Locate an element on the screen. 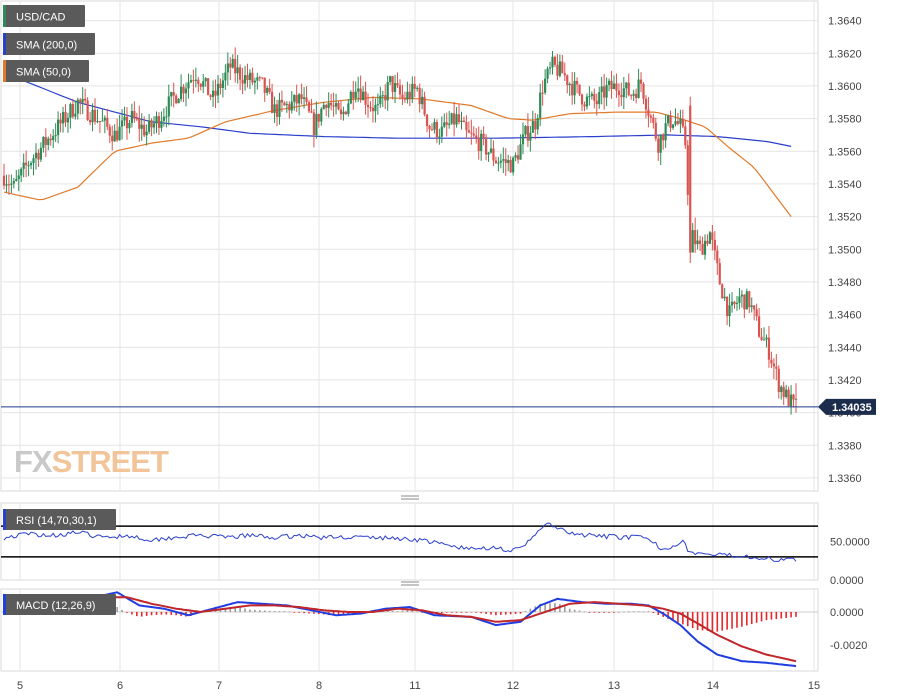  price-tick-label: 1.3520 is located at coordinates (845, 218).